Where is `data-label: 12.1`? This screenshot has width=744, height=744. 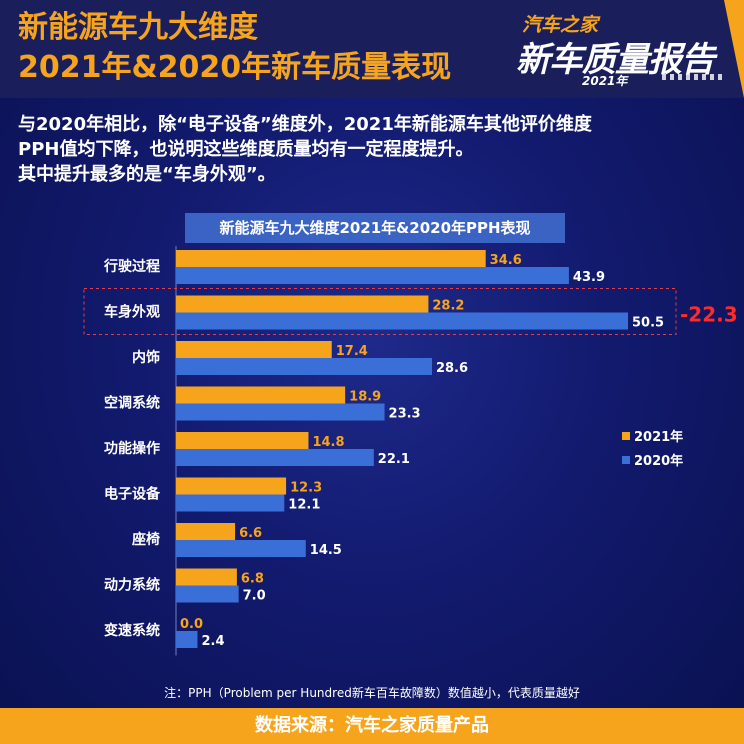
data-label: 12.1 is located at coordinates (304, 505).